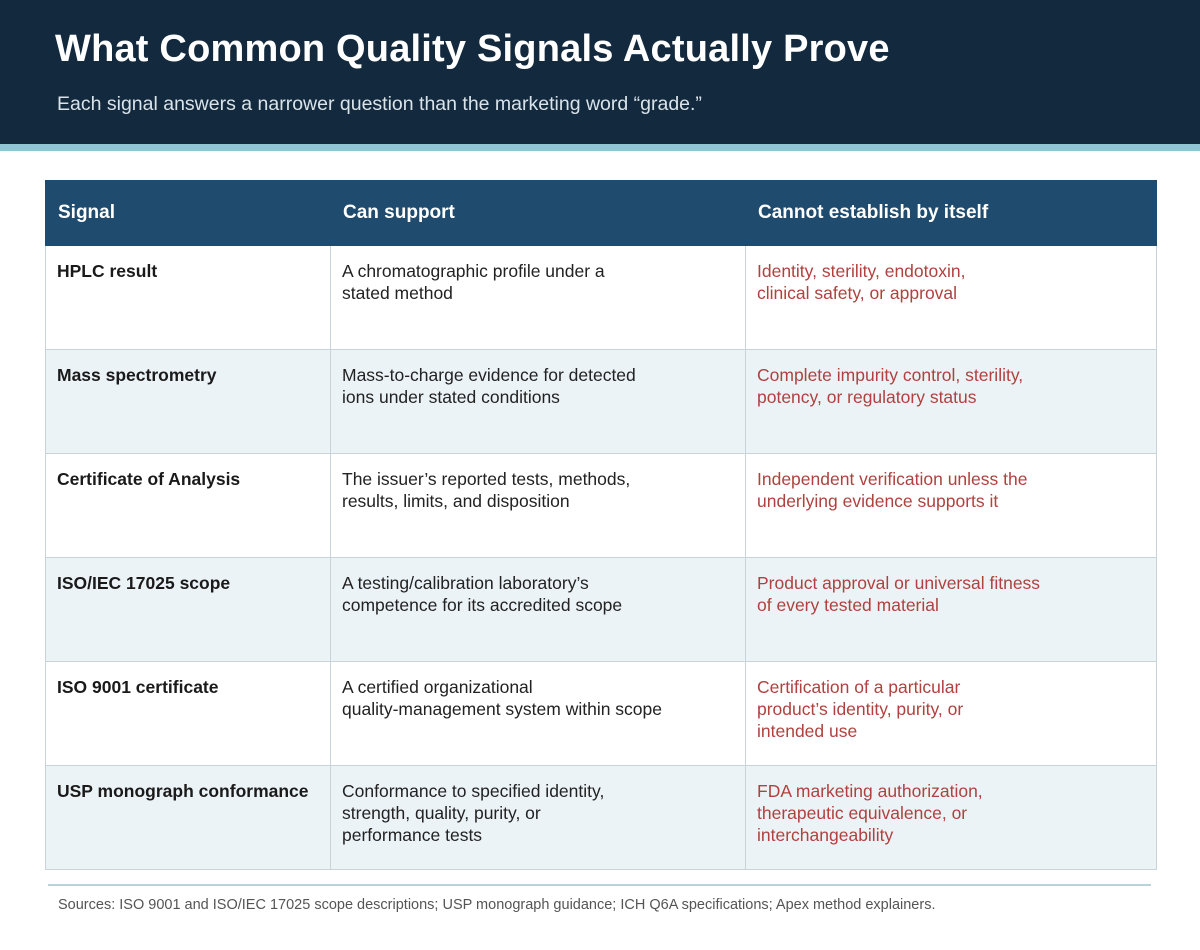 The width and height of the screenshot is (1200, 950). Describe the element at coordinates (188, 505) in the screenshot. I see `signal-cell: Certificate of Analysis` at that location.